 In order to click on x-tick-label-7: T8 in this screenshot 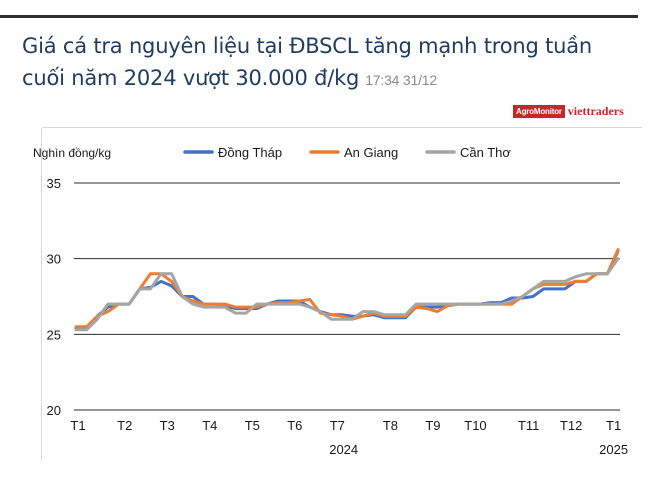, I will do `click(390, 425)`.